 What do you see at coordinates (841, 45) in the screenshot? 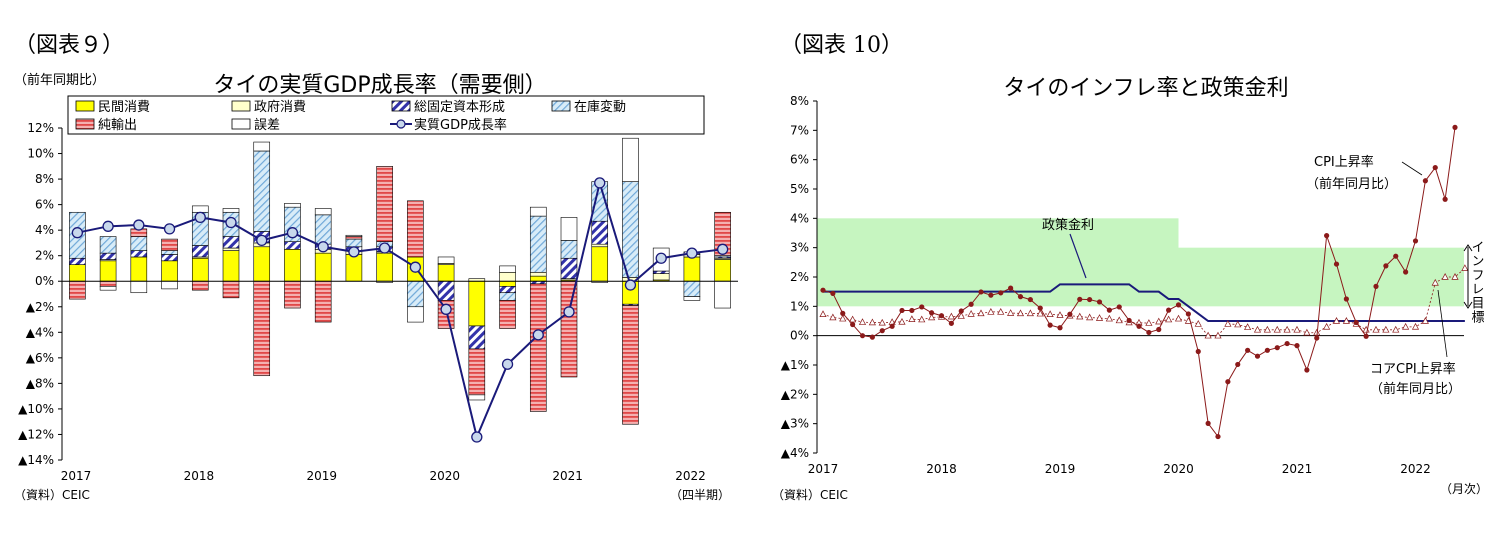
I see `figure-label: （図表 10）` at bounding box center [841, 45].